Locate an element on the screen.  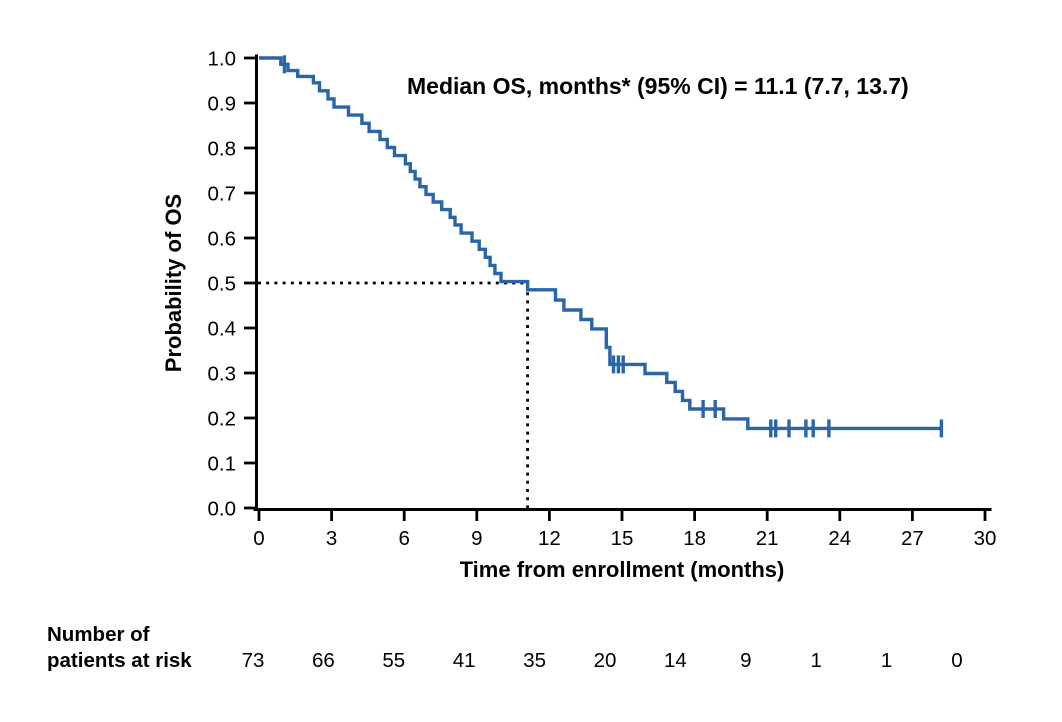
y-tick-label: 0.3 is located at coordinates (222, 374).